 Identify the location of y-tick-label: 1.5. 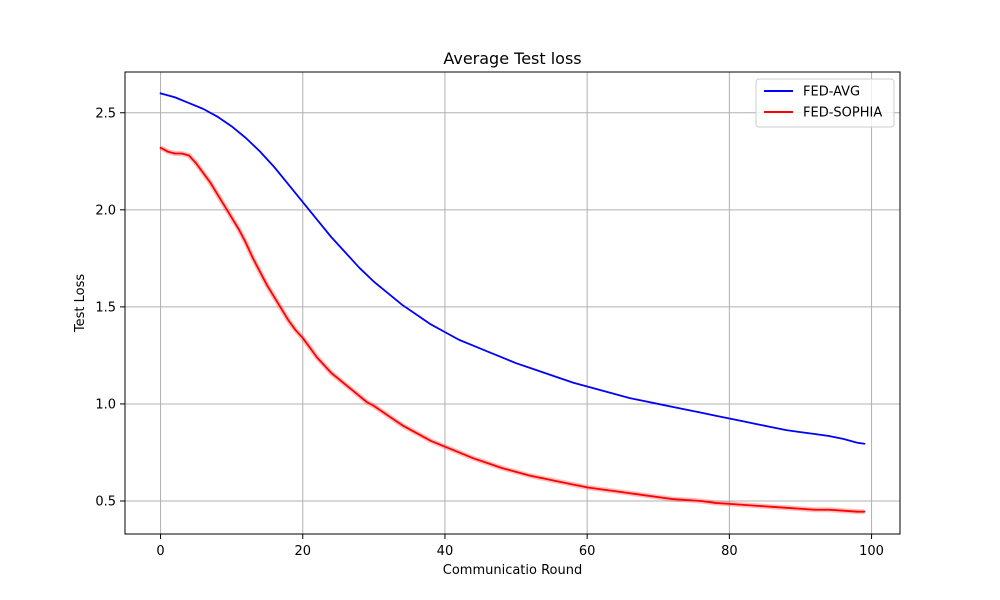
(105, 307).